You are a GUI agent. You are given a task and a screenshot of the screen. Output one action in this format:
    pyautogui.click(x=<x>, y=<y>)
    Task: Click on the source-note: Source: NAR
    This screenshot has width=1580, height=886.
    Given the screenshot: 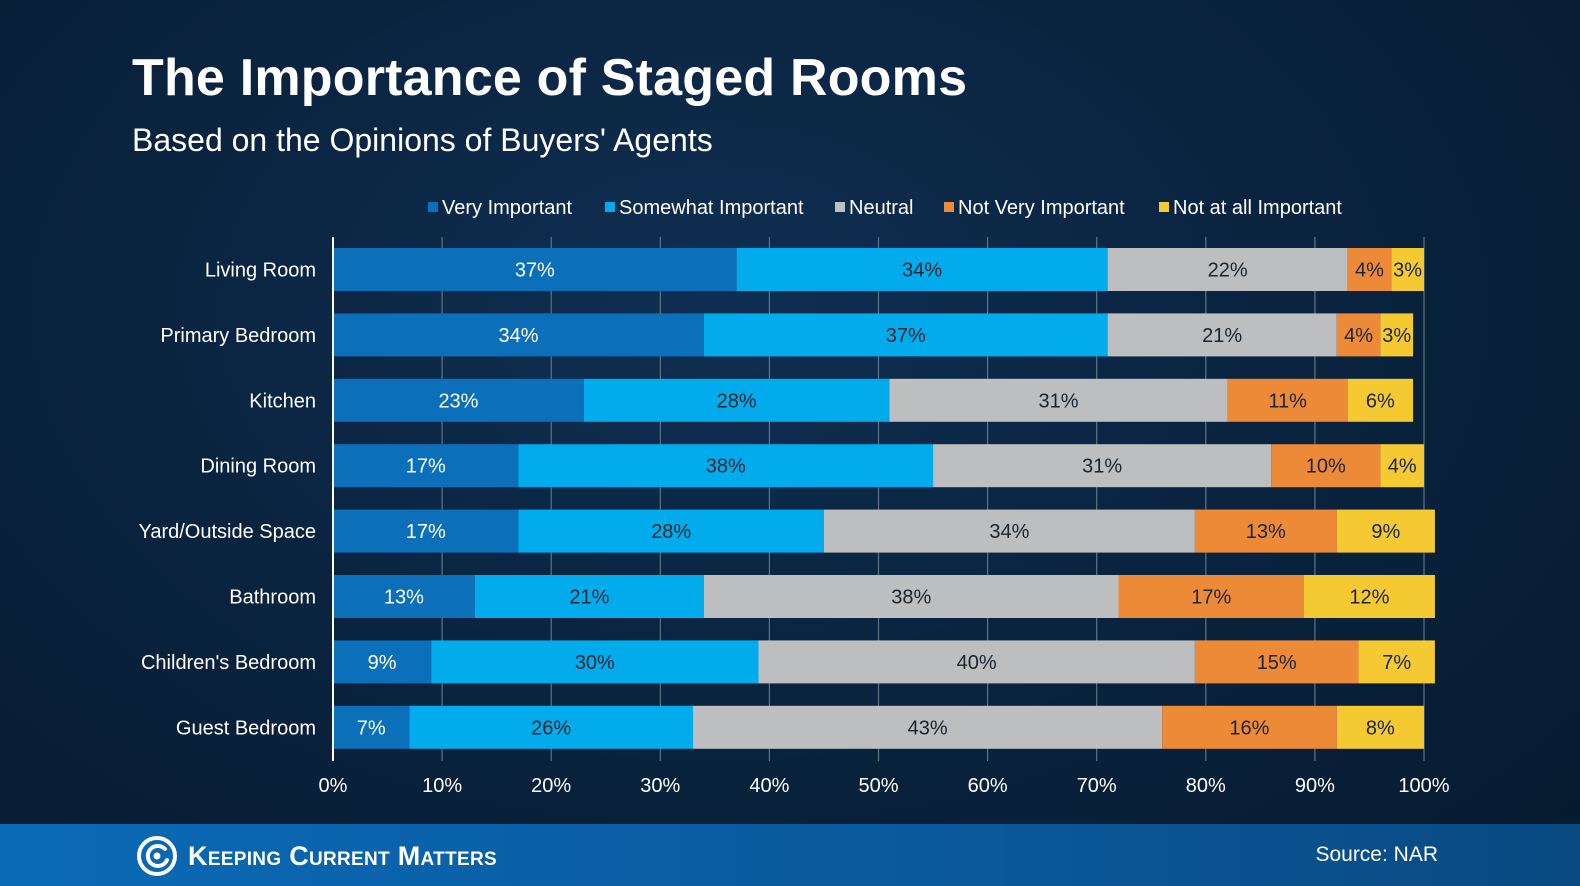 What is the action you would take?
    pyautogui.click(x=1376, y=854)
    